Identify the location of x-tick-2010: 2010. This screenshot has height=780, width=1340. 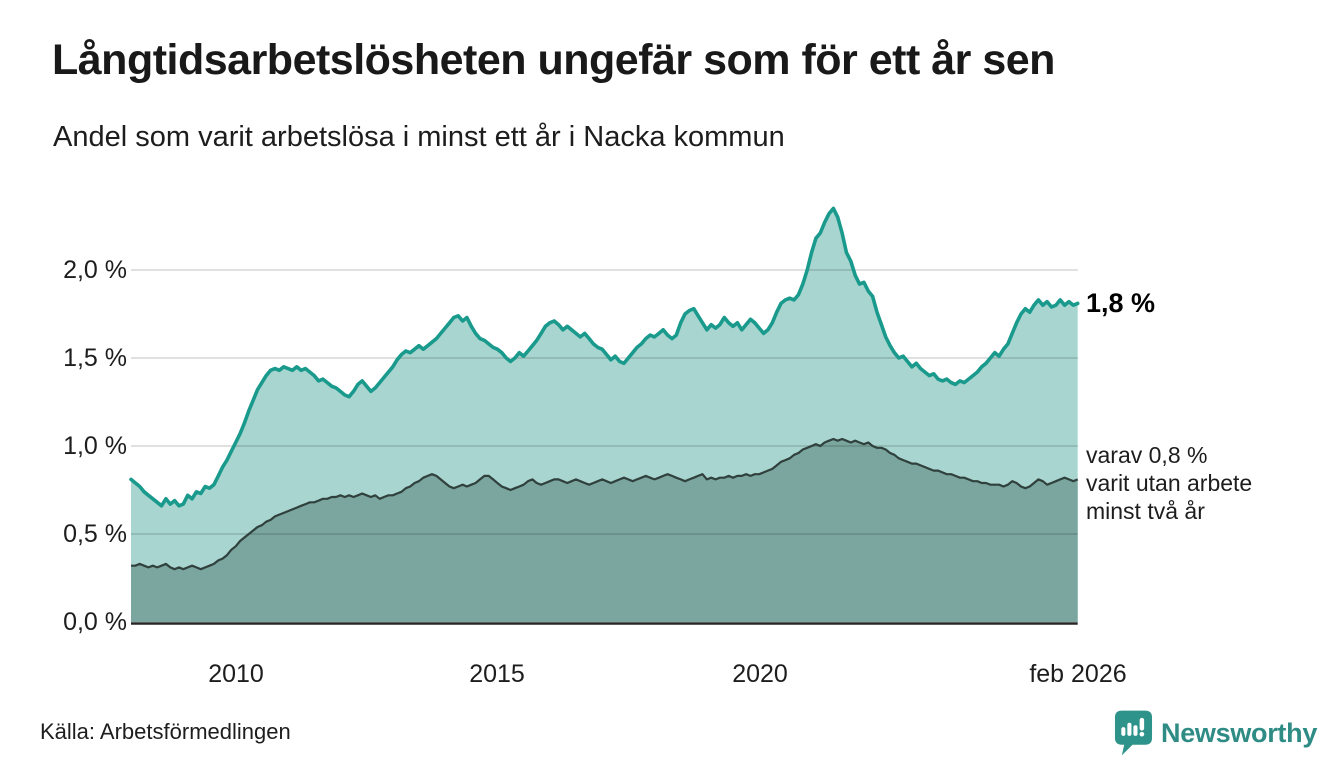
(236, 674).